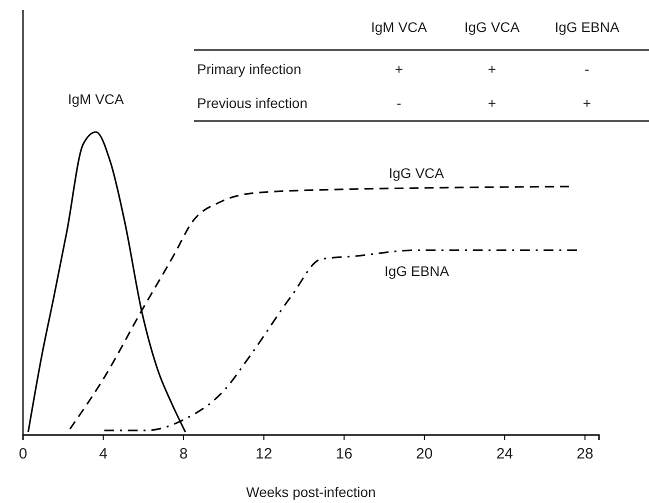 The image size is (649, 503). I want to click on x-tick-label: 4, so click(103, 454).